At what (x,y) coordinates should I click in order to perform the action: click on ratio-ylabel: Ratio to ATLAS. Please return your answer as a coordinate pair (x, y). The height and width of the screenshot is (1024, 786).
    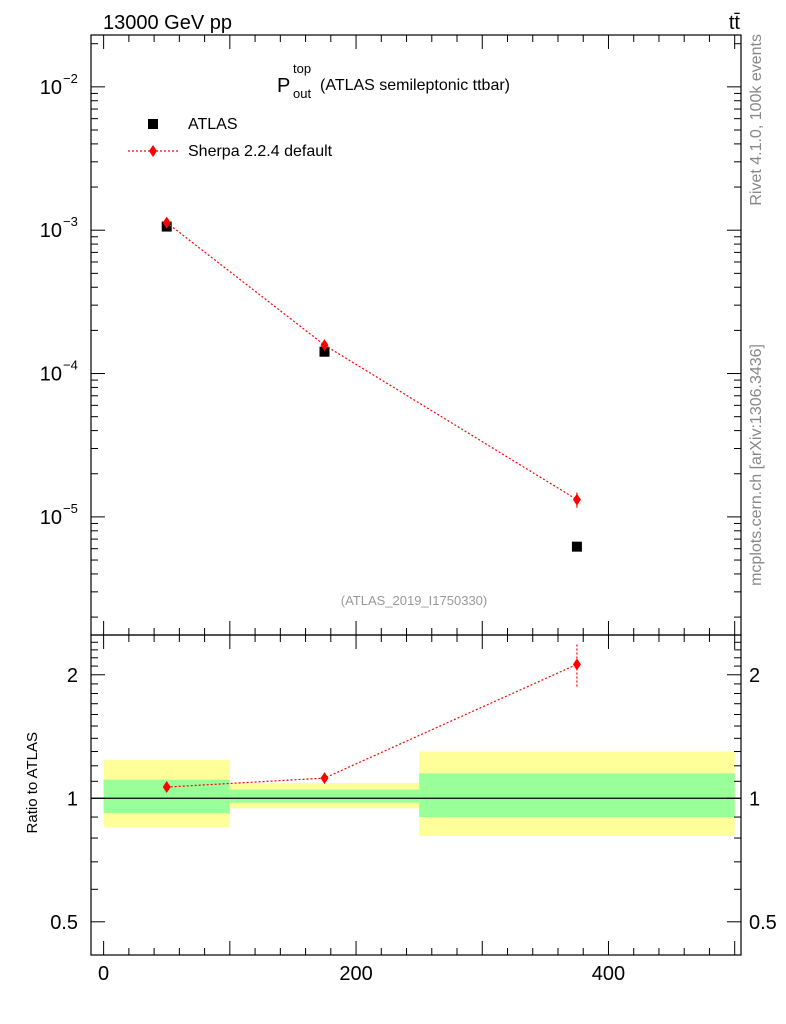
    Looking at the image, I should click on (32, 782).